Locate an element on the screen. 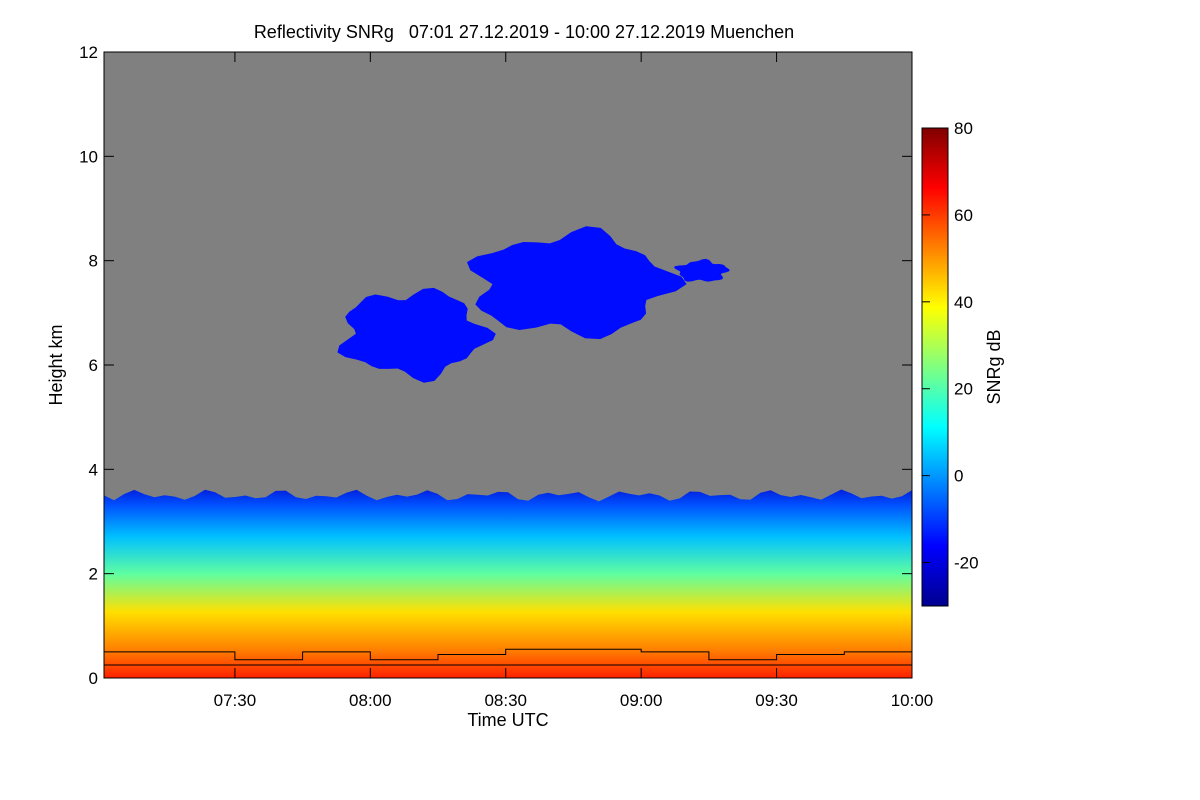  y-tick-label: 0 is located at coordinates (93, 678).